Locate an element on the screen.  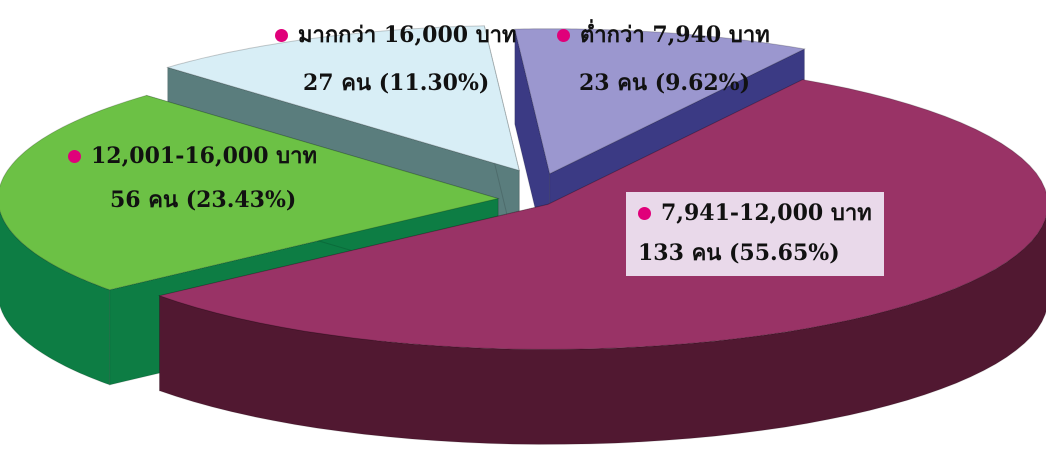
slice-count-label: 27 คน (11.30%) is located at coordinates (396, 83).